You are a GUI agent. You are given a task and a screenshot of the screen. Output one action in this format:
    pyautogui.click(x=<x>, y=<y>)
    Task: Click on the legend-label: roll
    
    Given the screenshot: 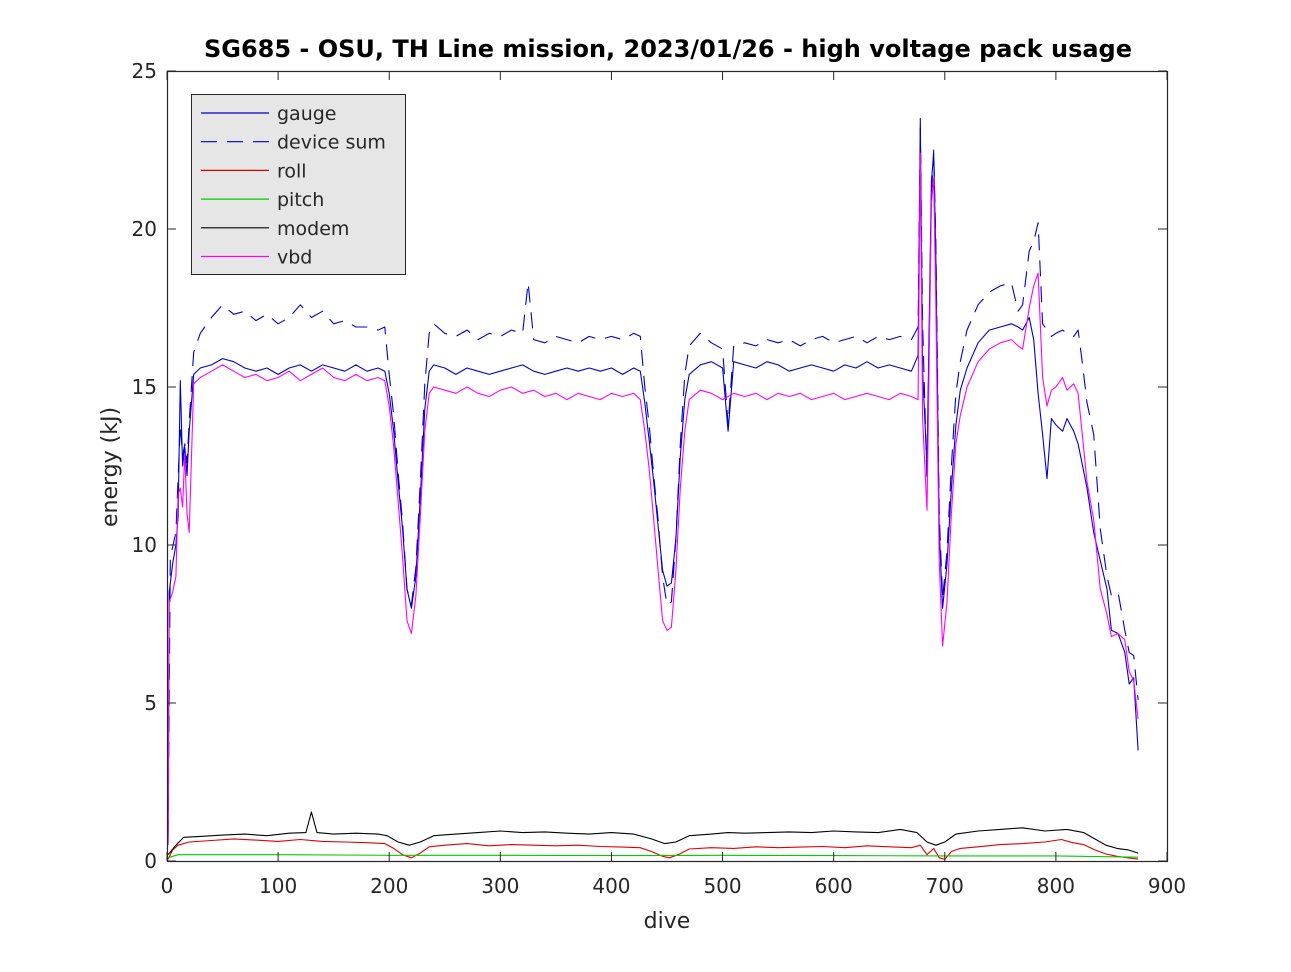 What is the action you would take?
    pyautogui.click(x=292, y=171)
    